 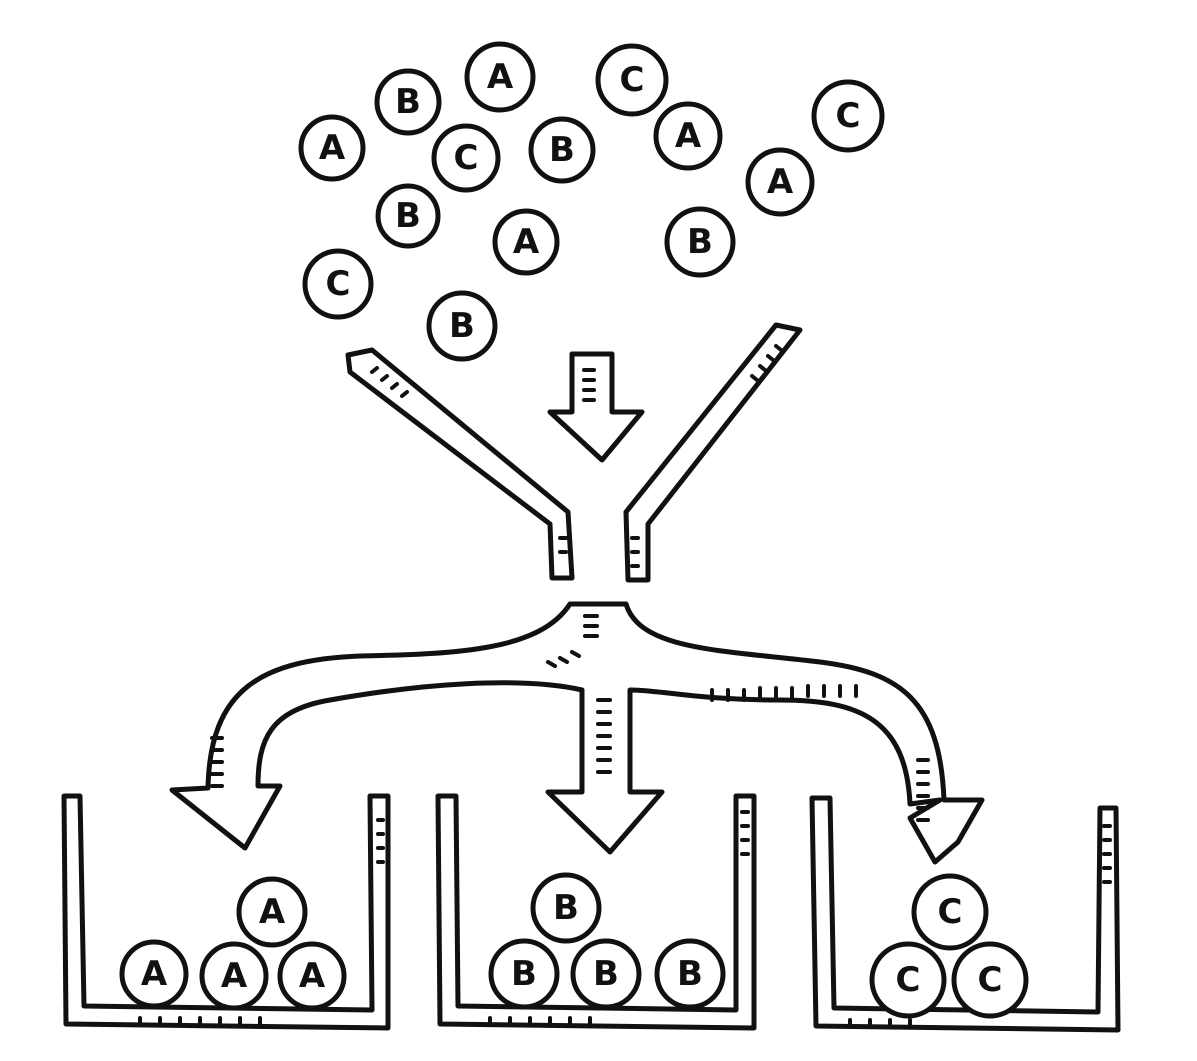 I want to click on bin-c-hatching, so click(x=980, y=926).